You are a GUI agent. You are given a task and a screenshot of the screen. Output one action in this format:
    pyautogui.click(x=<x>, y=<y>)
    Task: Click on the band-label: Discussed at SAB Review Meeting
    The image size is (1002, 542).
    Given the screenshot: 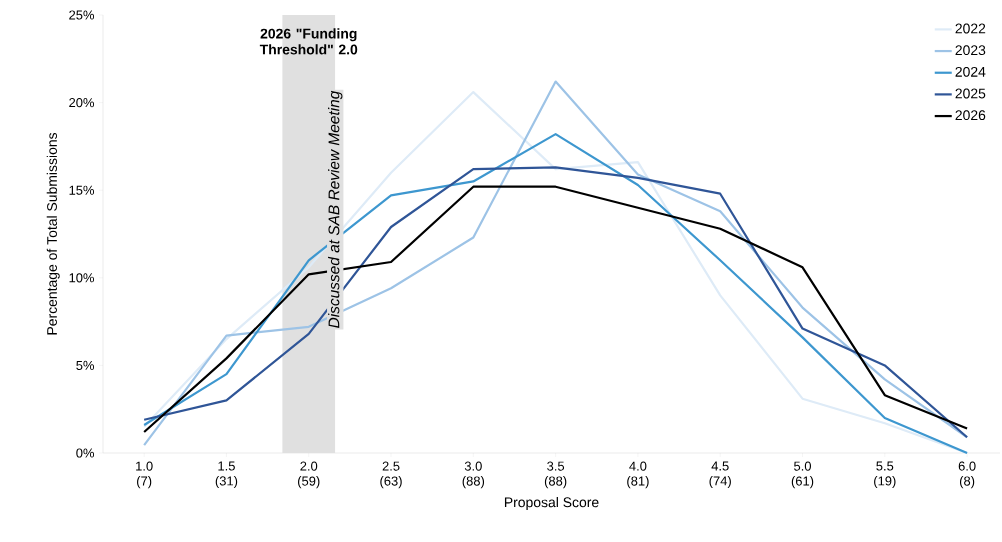 What is the action you would take?
    pyautogui.click(x=335, y=209)
    